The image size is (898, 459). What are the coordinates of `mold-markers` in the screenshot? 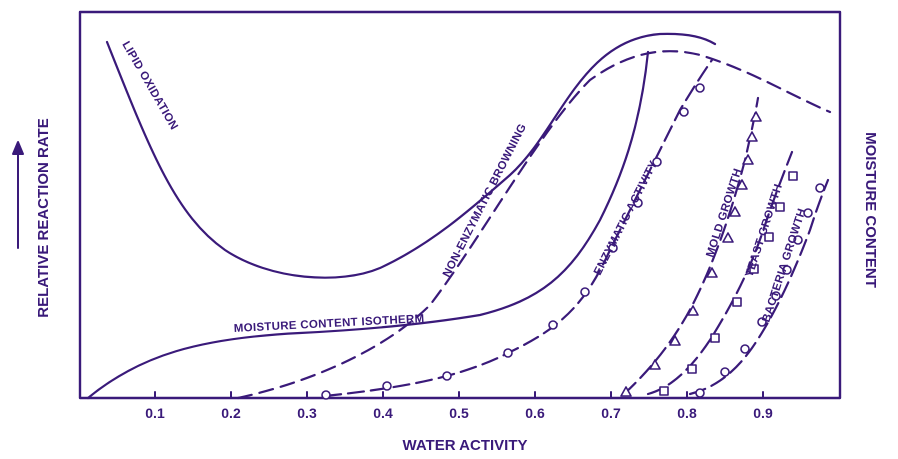 It's located at (691, 254).